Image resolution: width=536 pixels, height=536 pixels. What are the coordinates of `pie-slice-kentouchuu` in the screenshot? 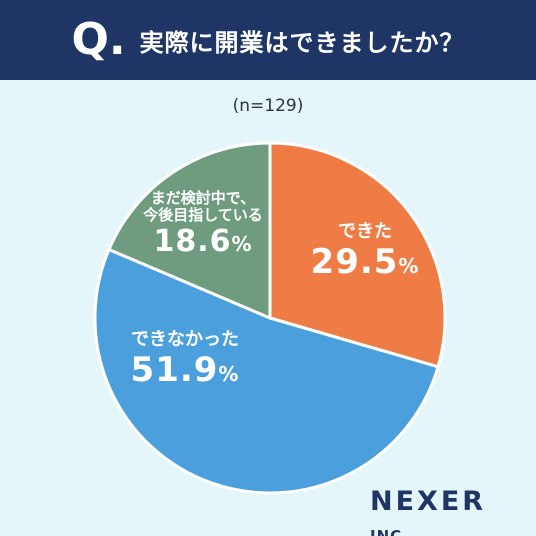 It's located at (189, 231).